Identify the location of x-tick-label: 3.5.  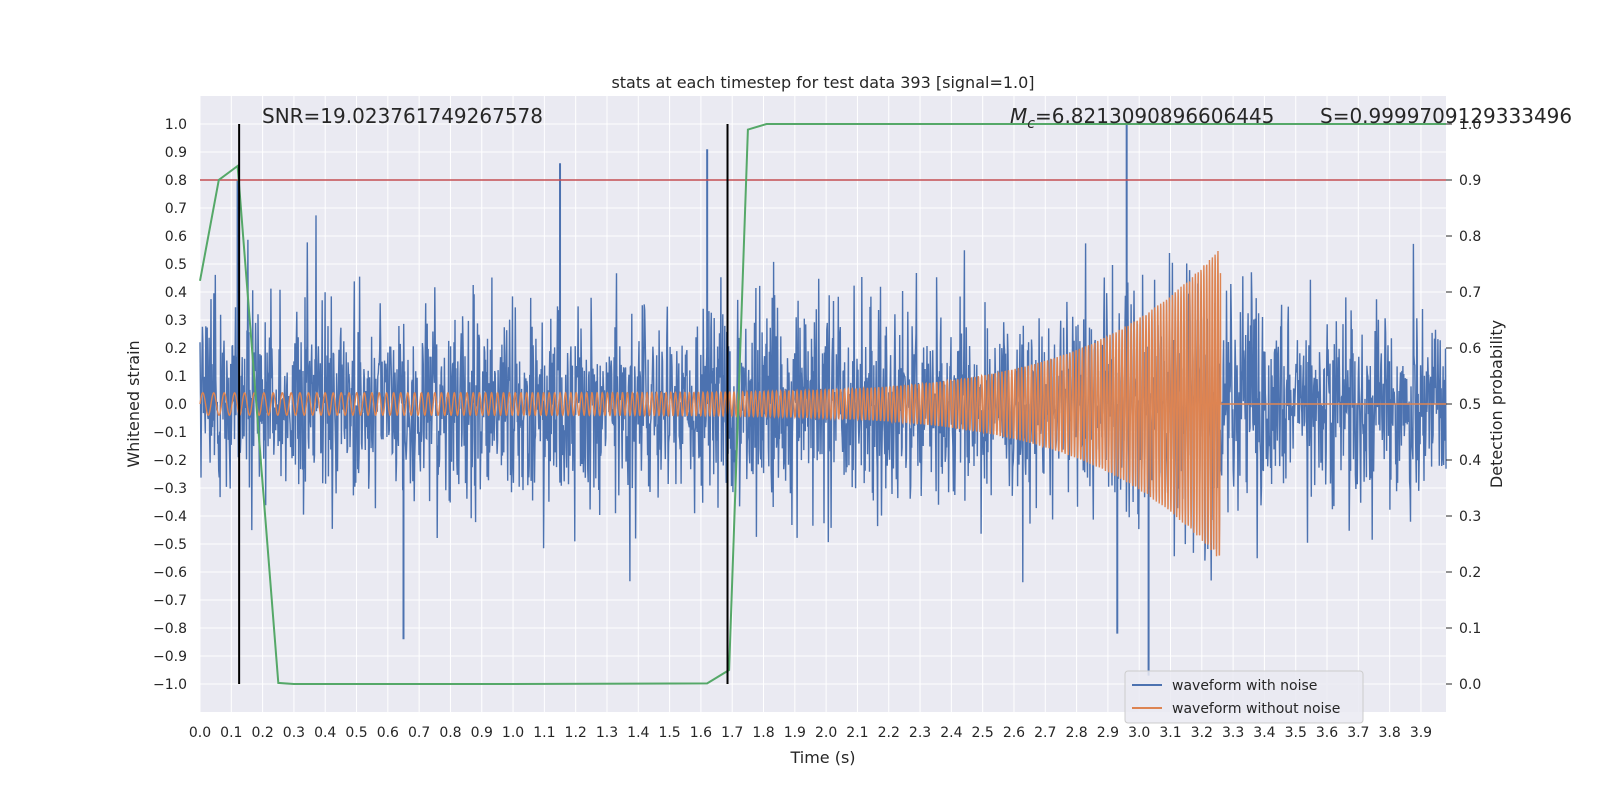
(1296, 733).